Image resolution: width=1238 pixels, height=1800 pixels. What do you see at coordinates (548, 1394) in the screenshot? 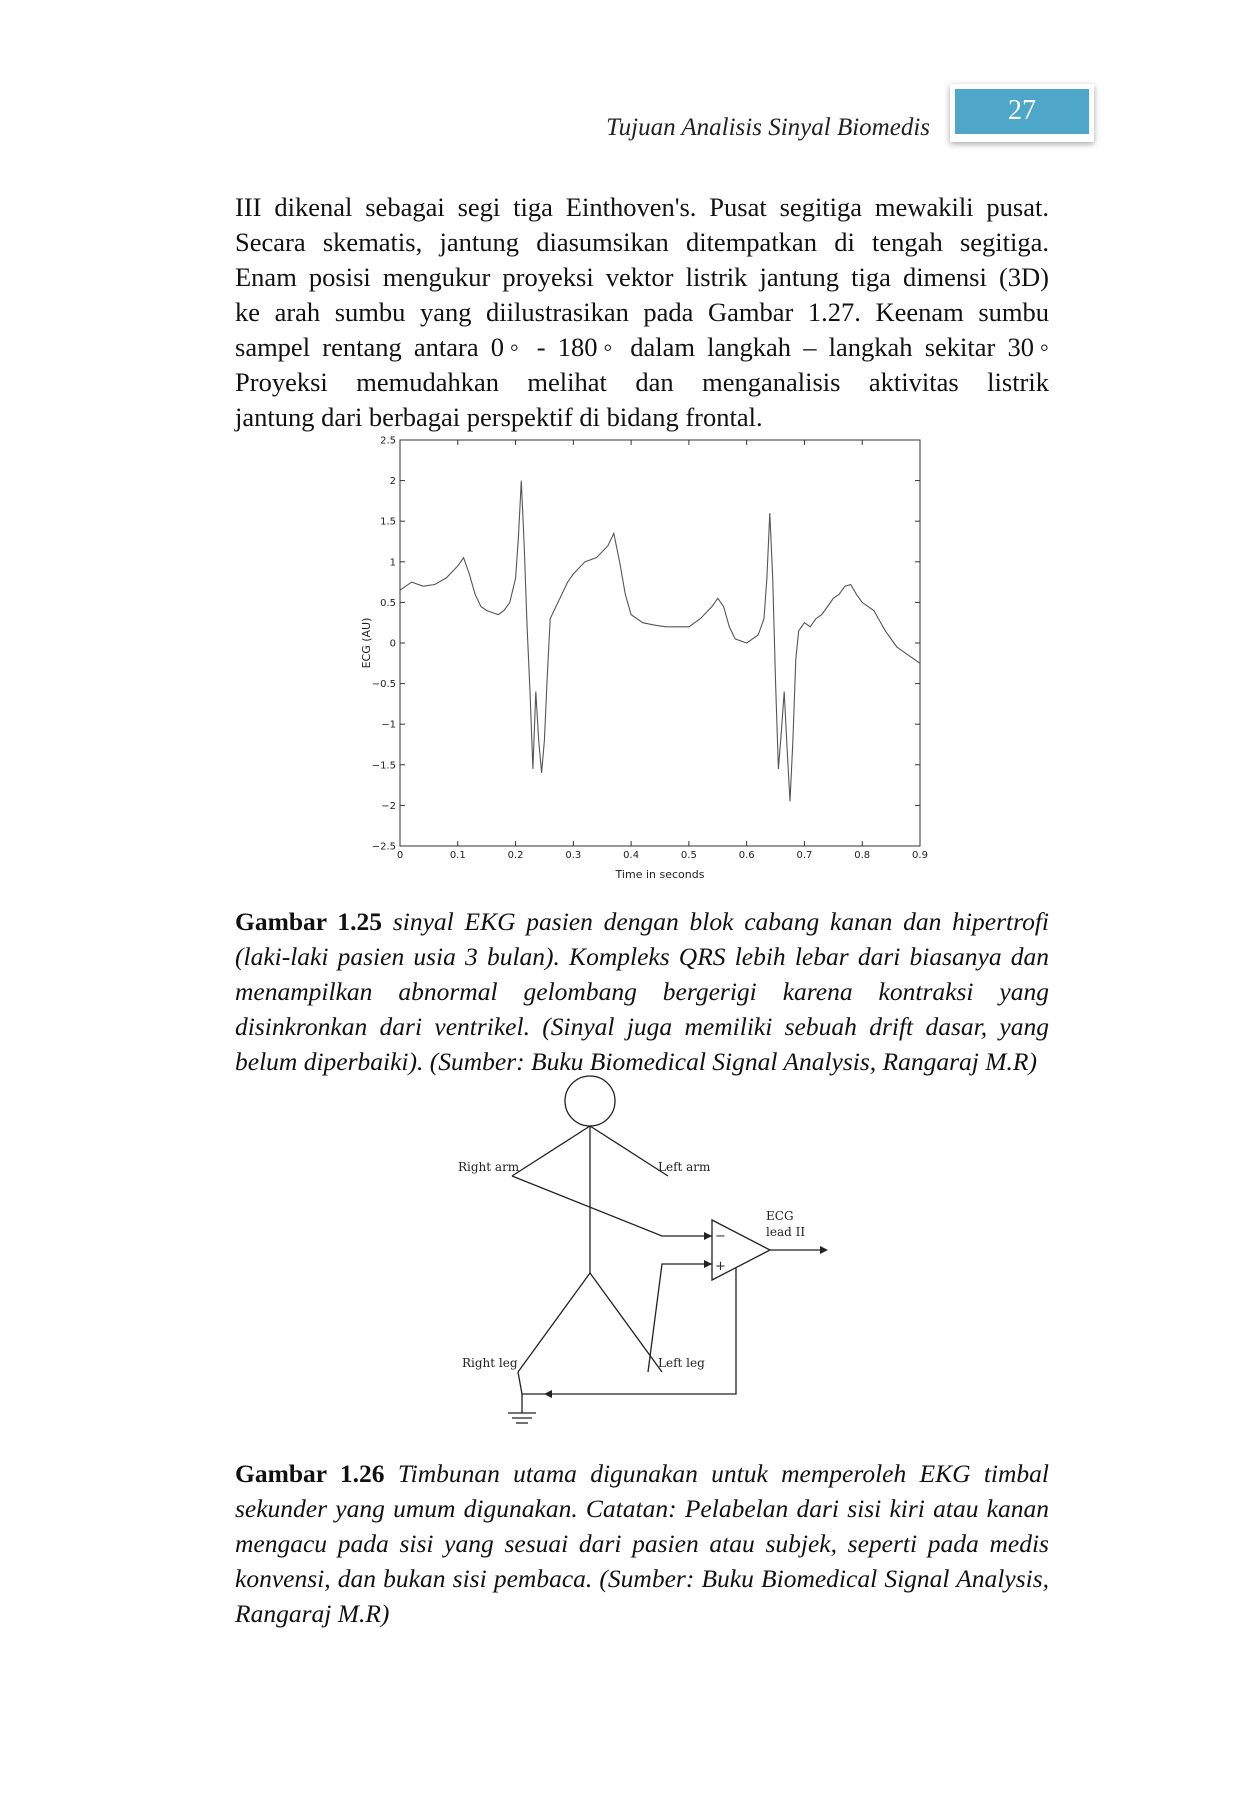
I see `arrowhead-ground` at bounding box center [548, 1394].